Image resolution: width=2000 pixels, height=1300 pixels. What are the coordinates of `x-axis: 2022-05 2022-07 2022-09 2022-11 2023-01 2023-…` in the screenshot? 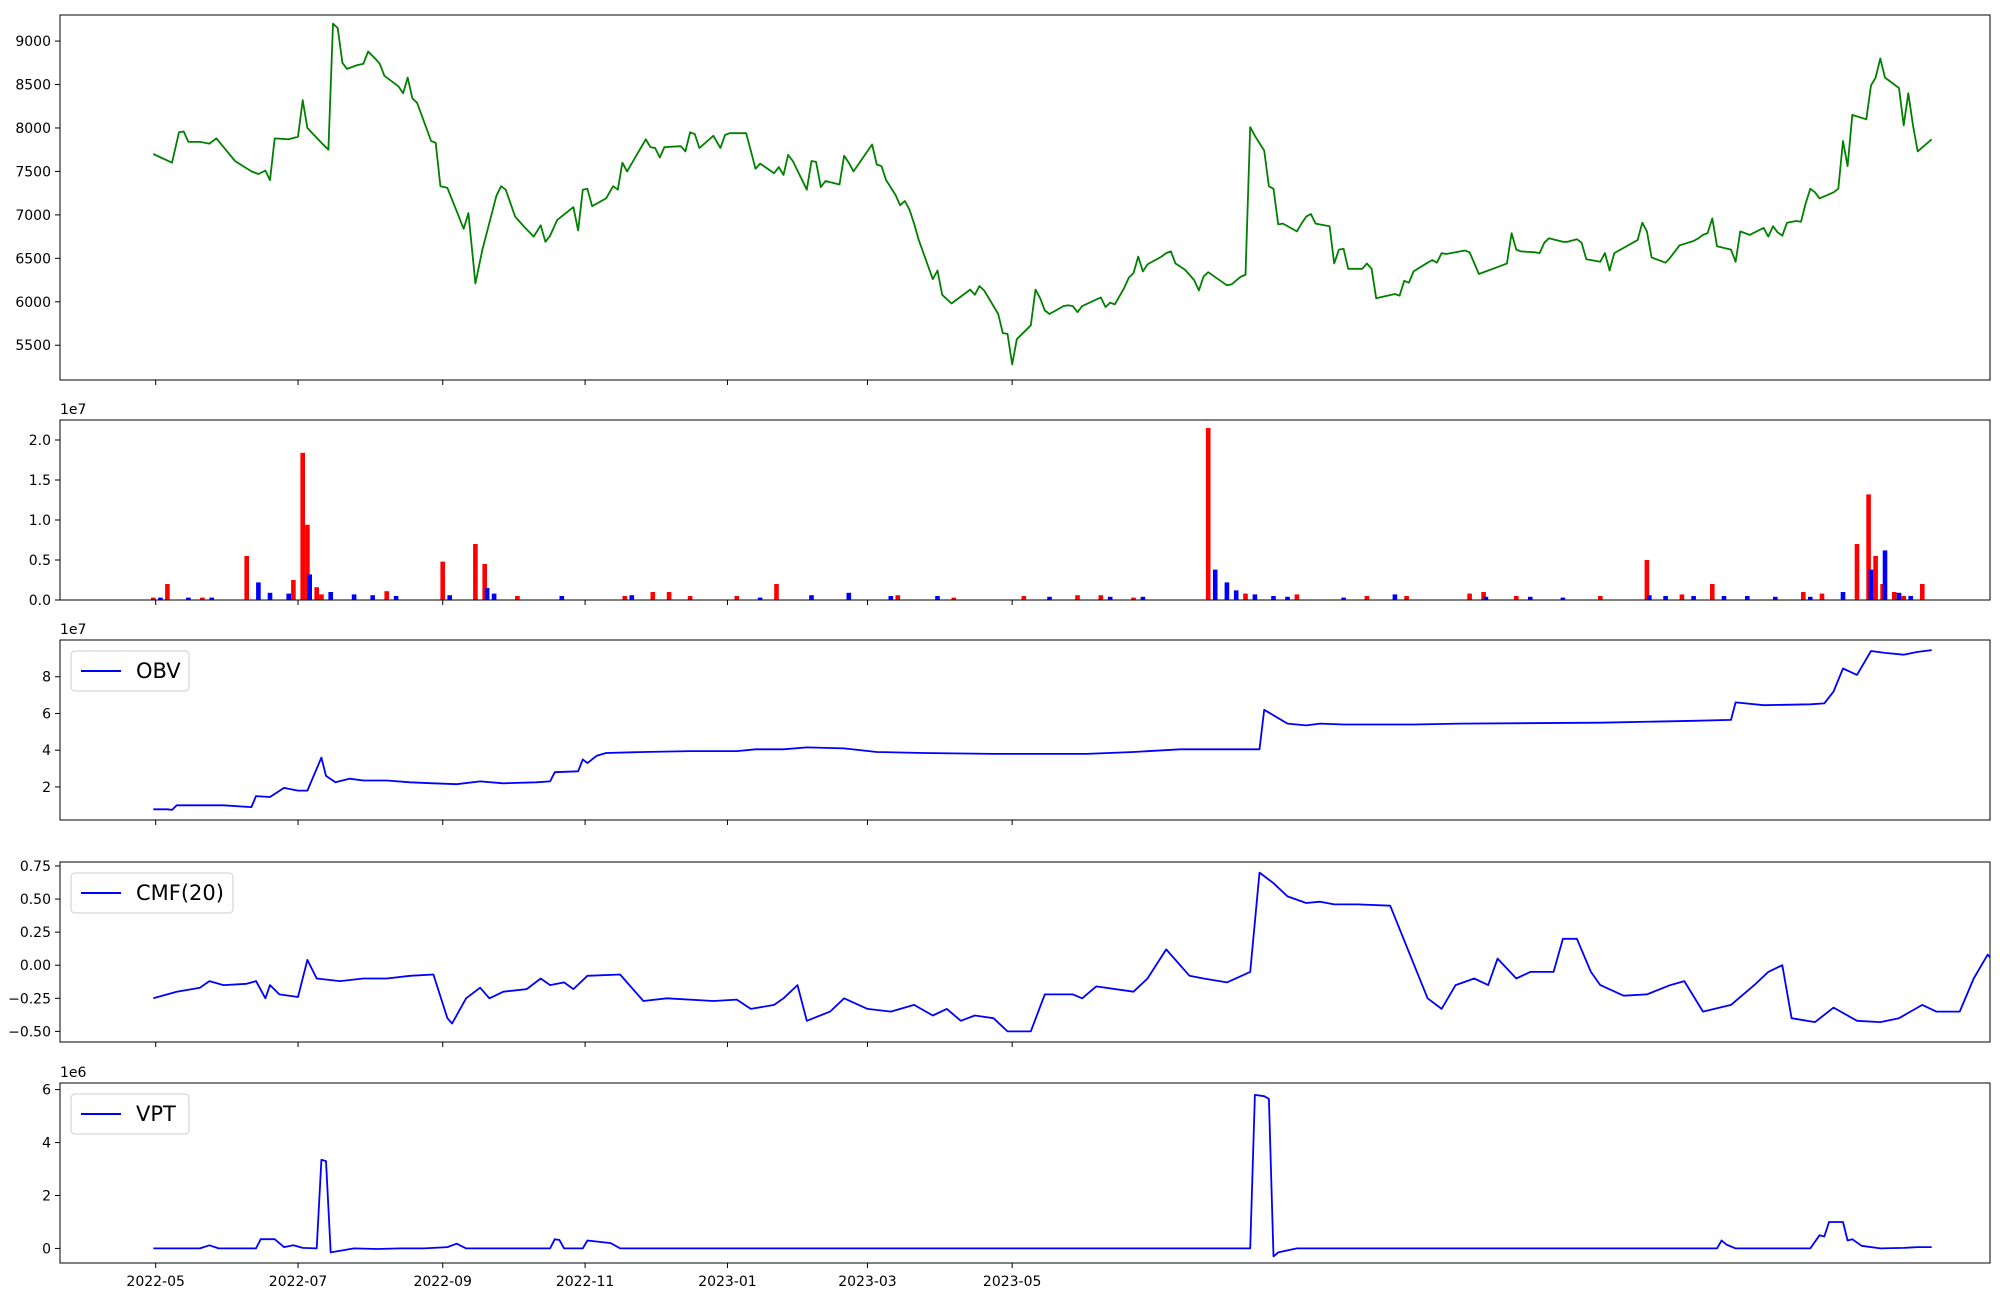 It's located at (583, 1282).